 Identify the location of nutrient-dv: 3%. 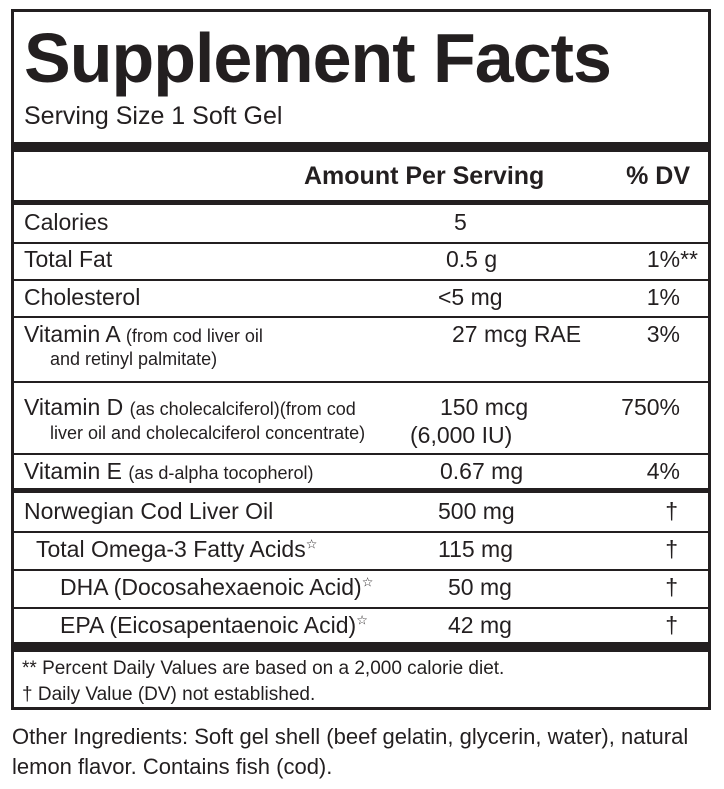
(663, 334).